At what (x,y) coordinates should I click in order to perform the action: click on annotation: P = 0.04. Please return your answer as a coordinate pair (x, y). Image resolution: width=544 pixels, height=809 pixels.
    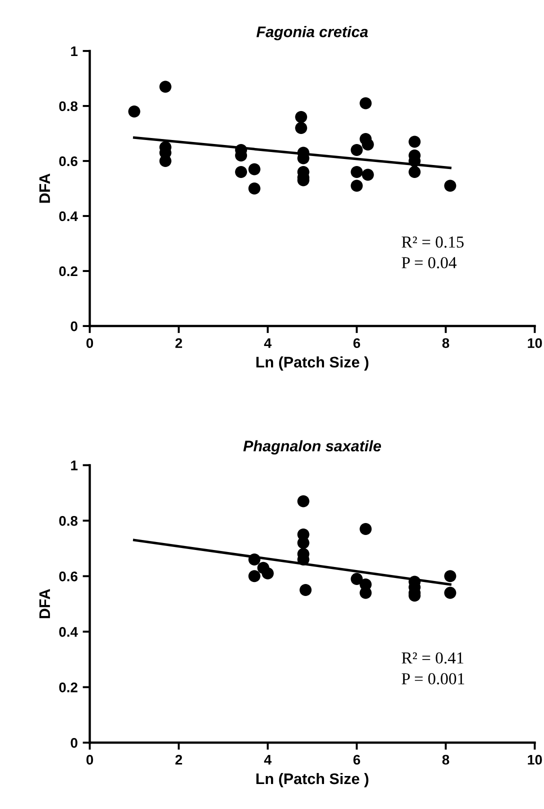
    Looking at the image, I should click on (429, 262).